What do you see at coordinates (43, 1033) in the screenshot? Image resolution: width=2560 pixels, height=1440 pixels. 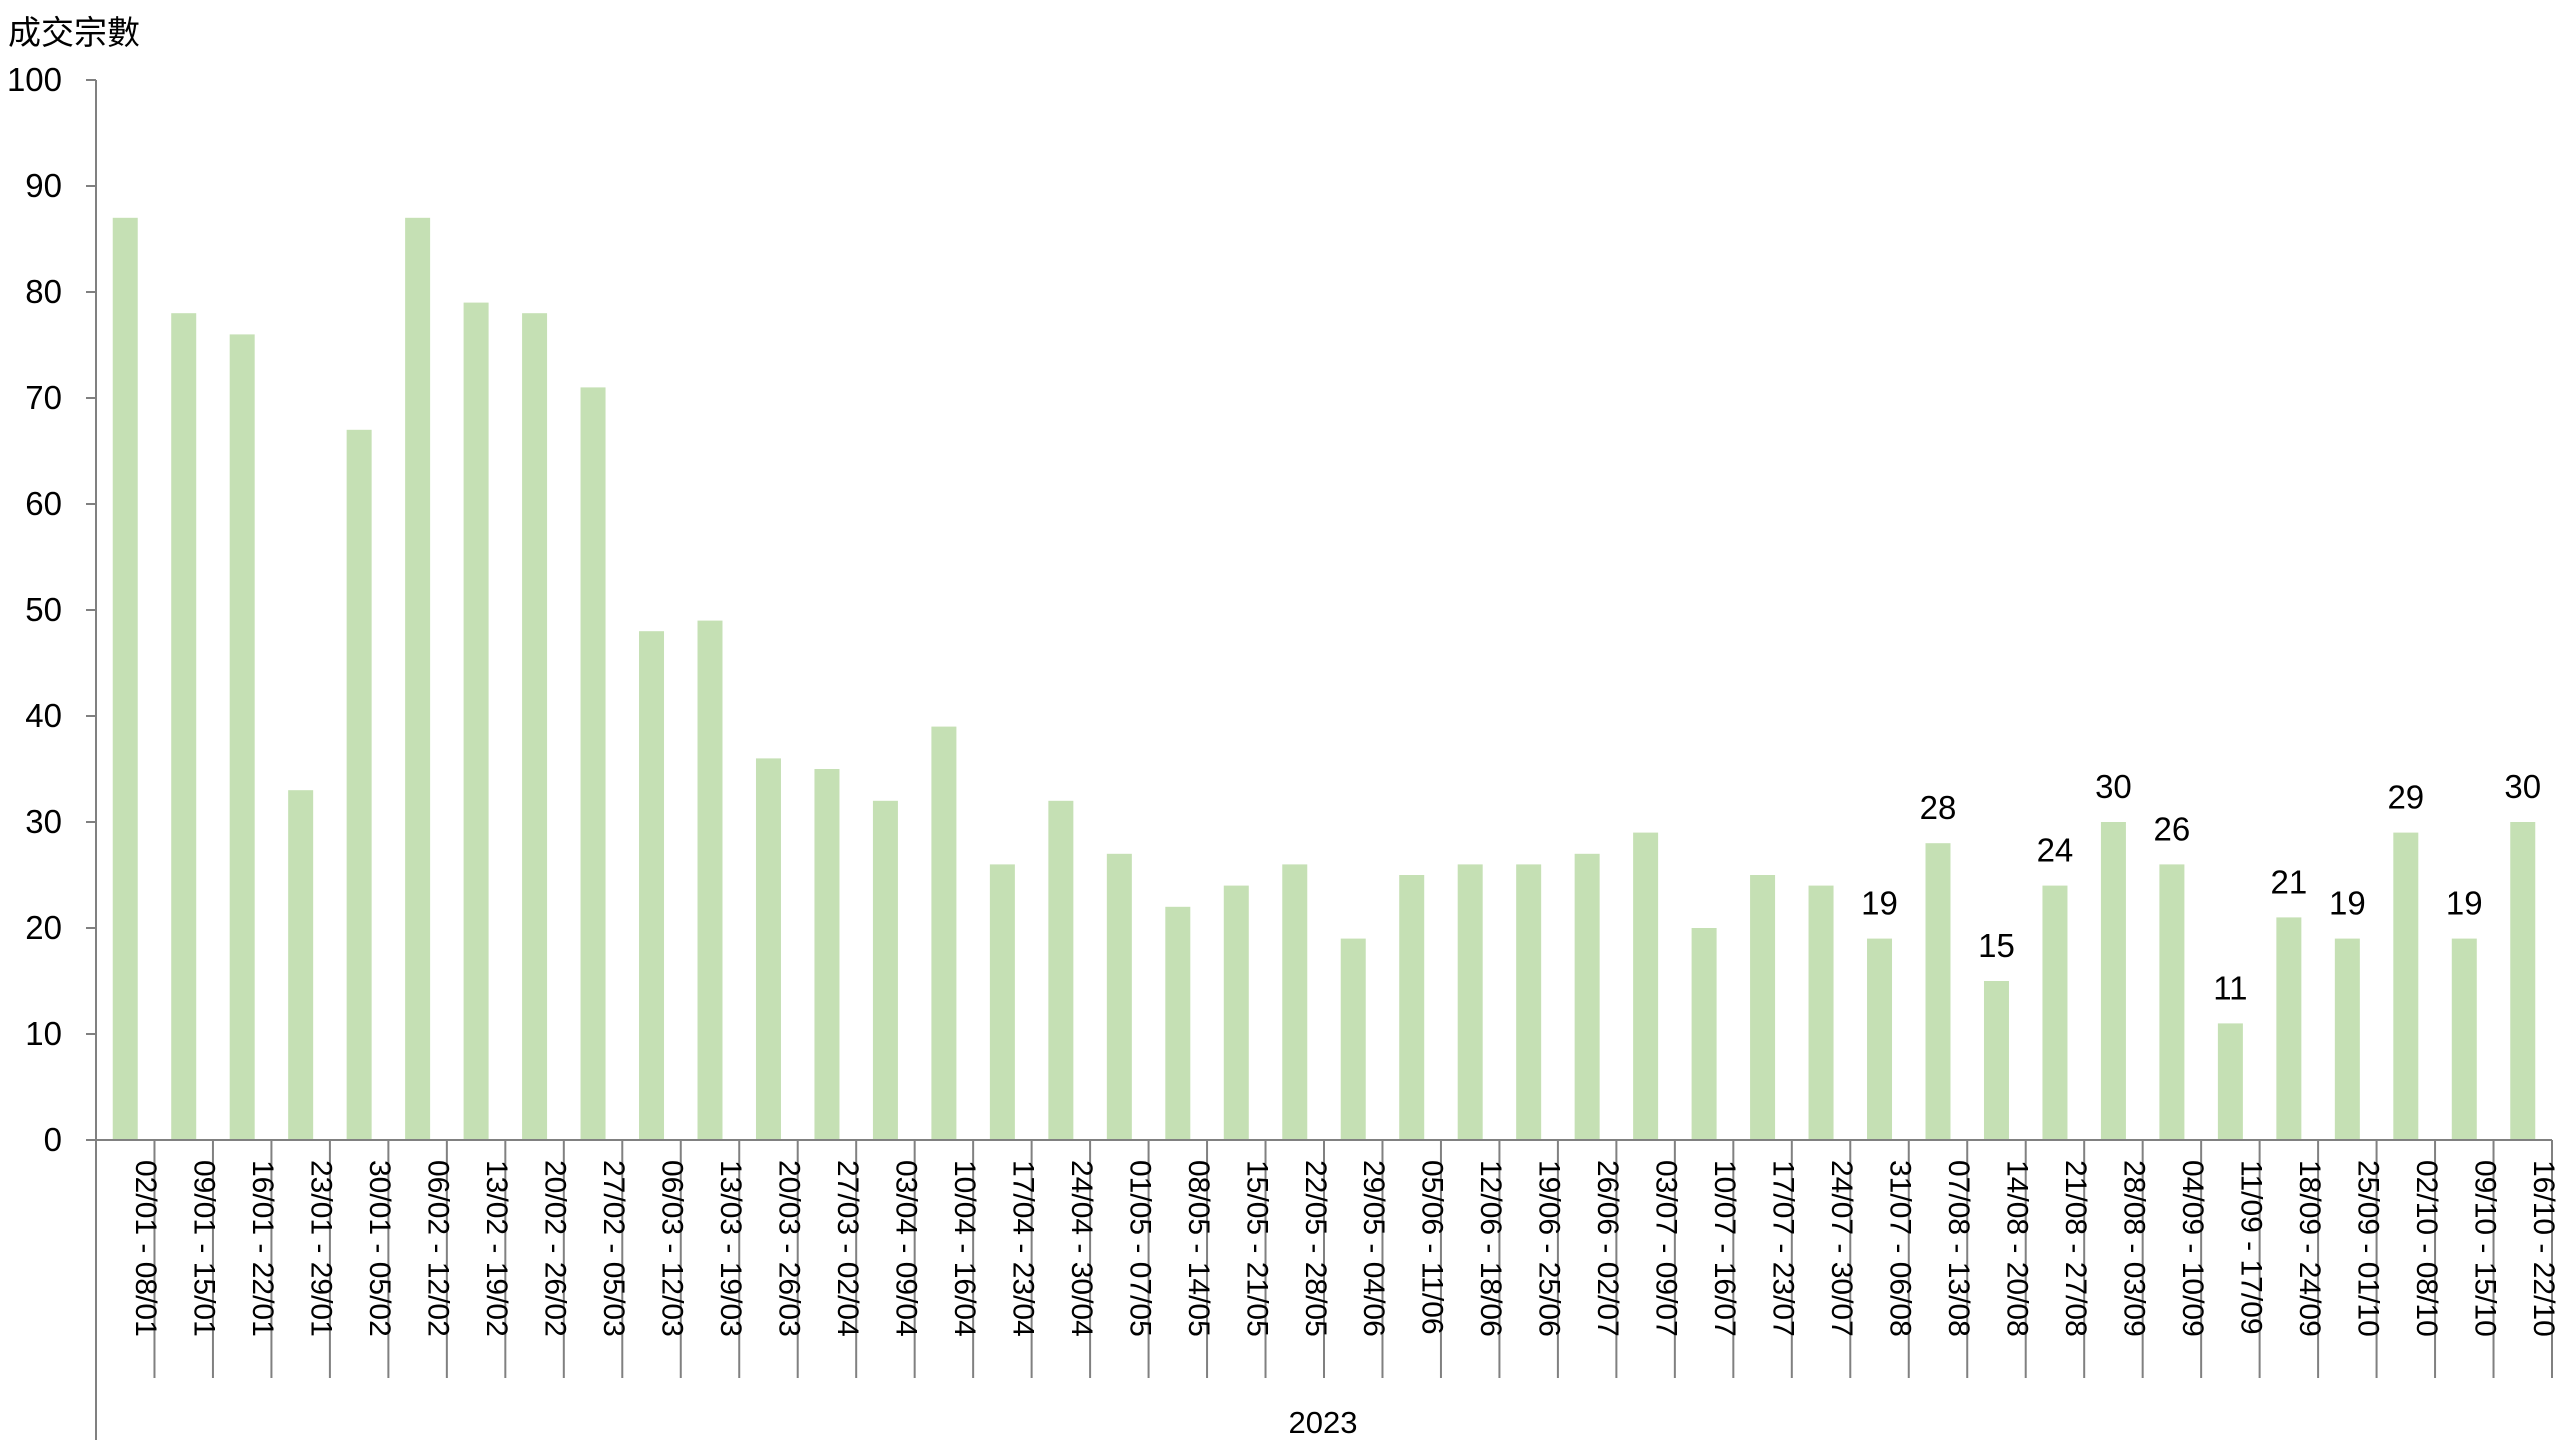 I see `y-tick-label: 10` at bounding box center [43, 1033].